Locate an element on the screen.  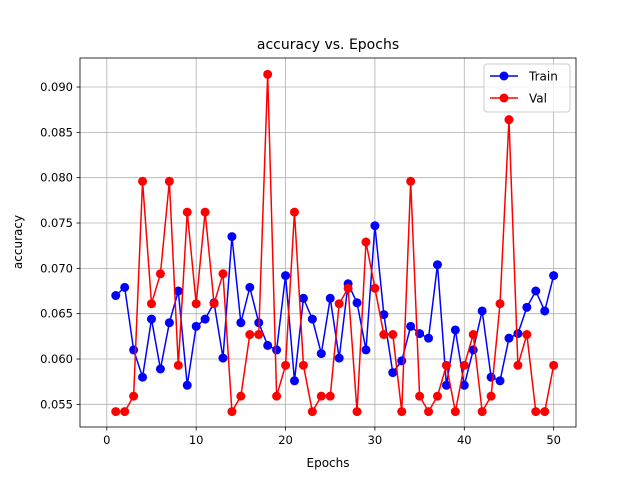
y-axis: 0.055 0.060 0.065 0.070 0.075 0.080 0.085 0.090 is located at coordinates (60, 245).